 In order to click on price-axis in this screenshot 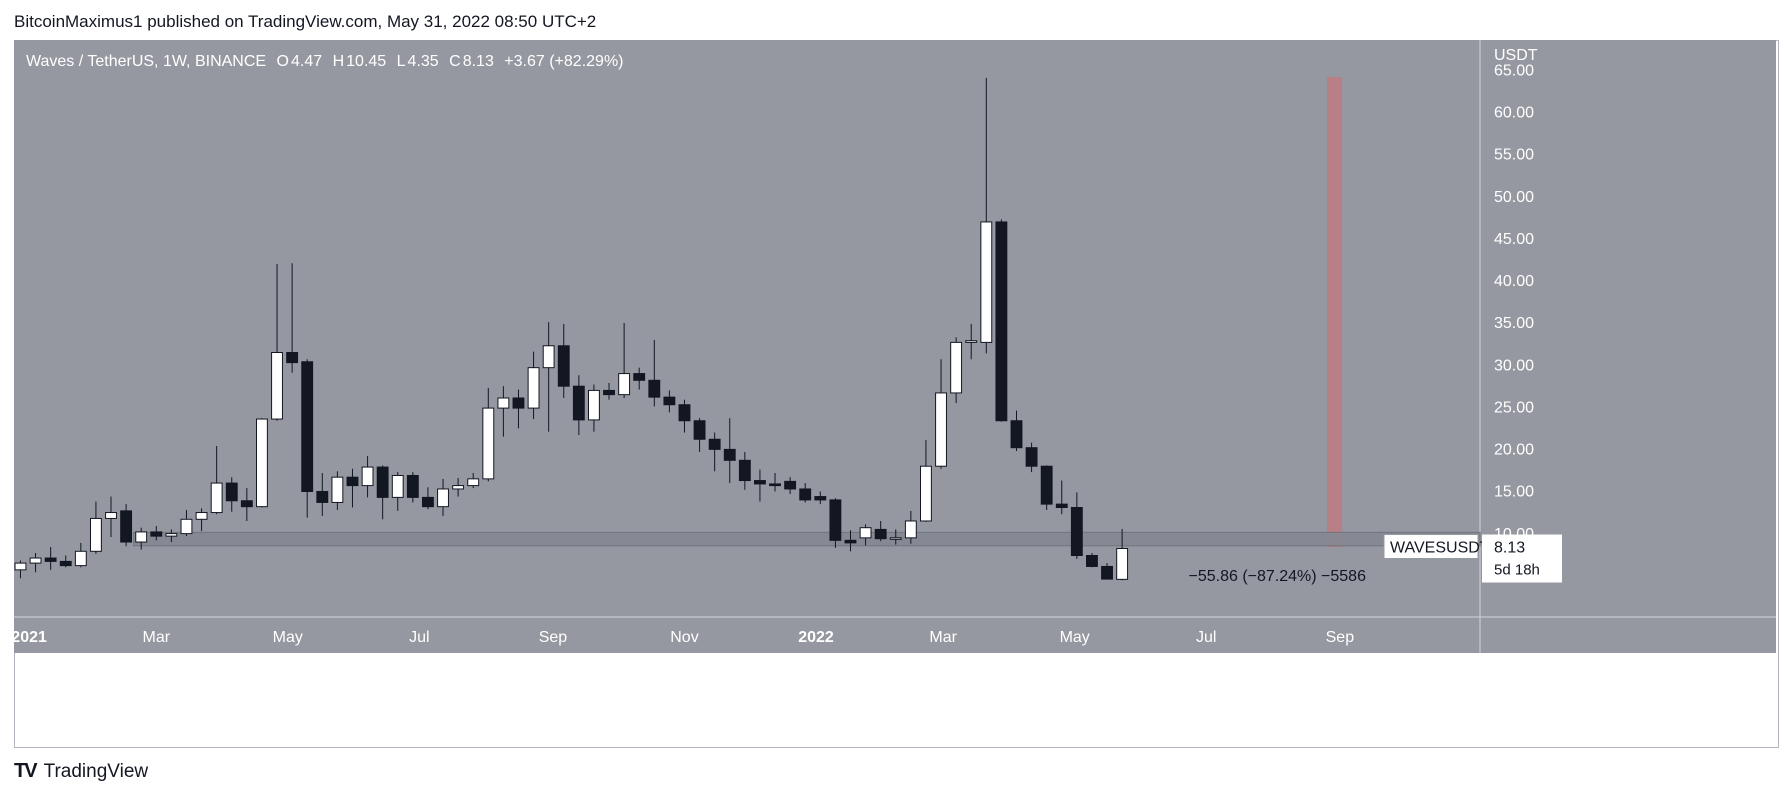, I will do `click(1628, 328)`.